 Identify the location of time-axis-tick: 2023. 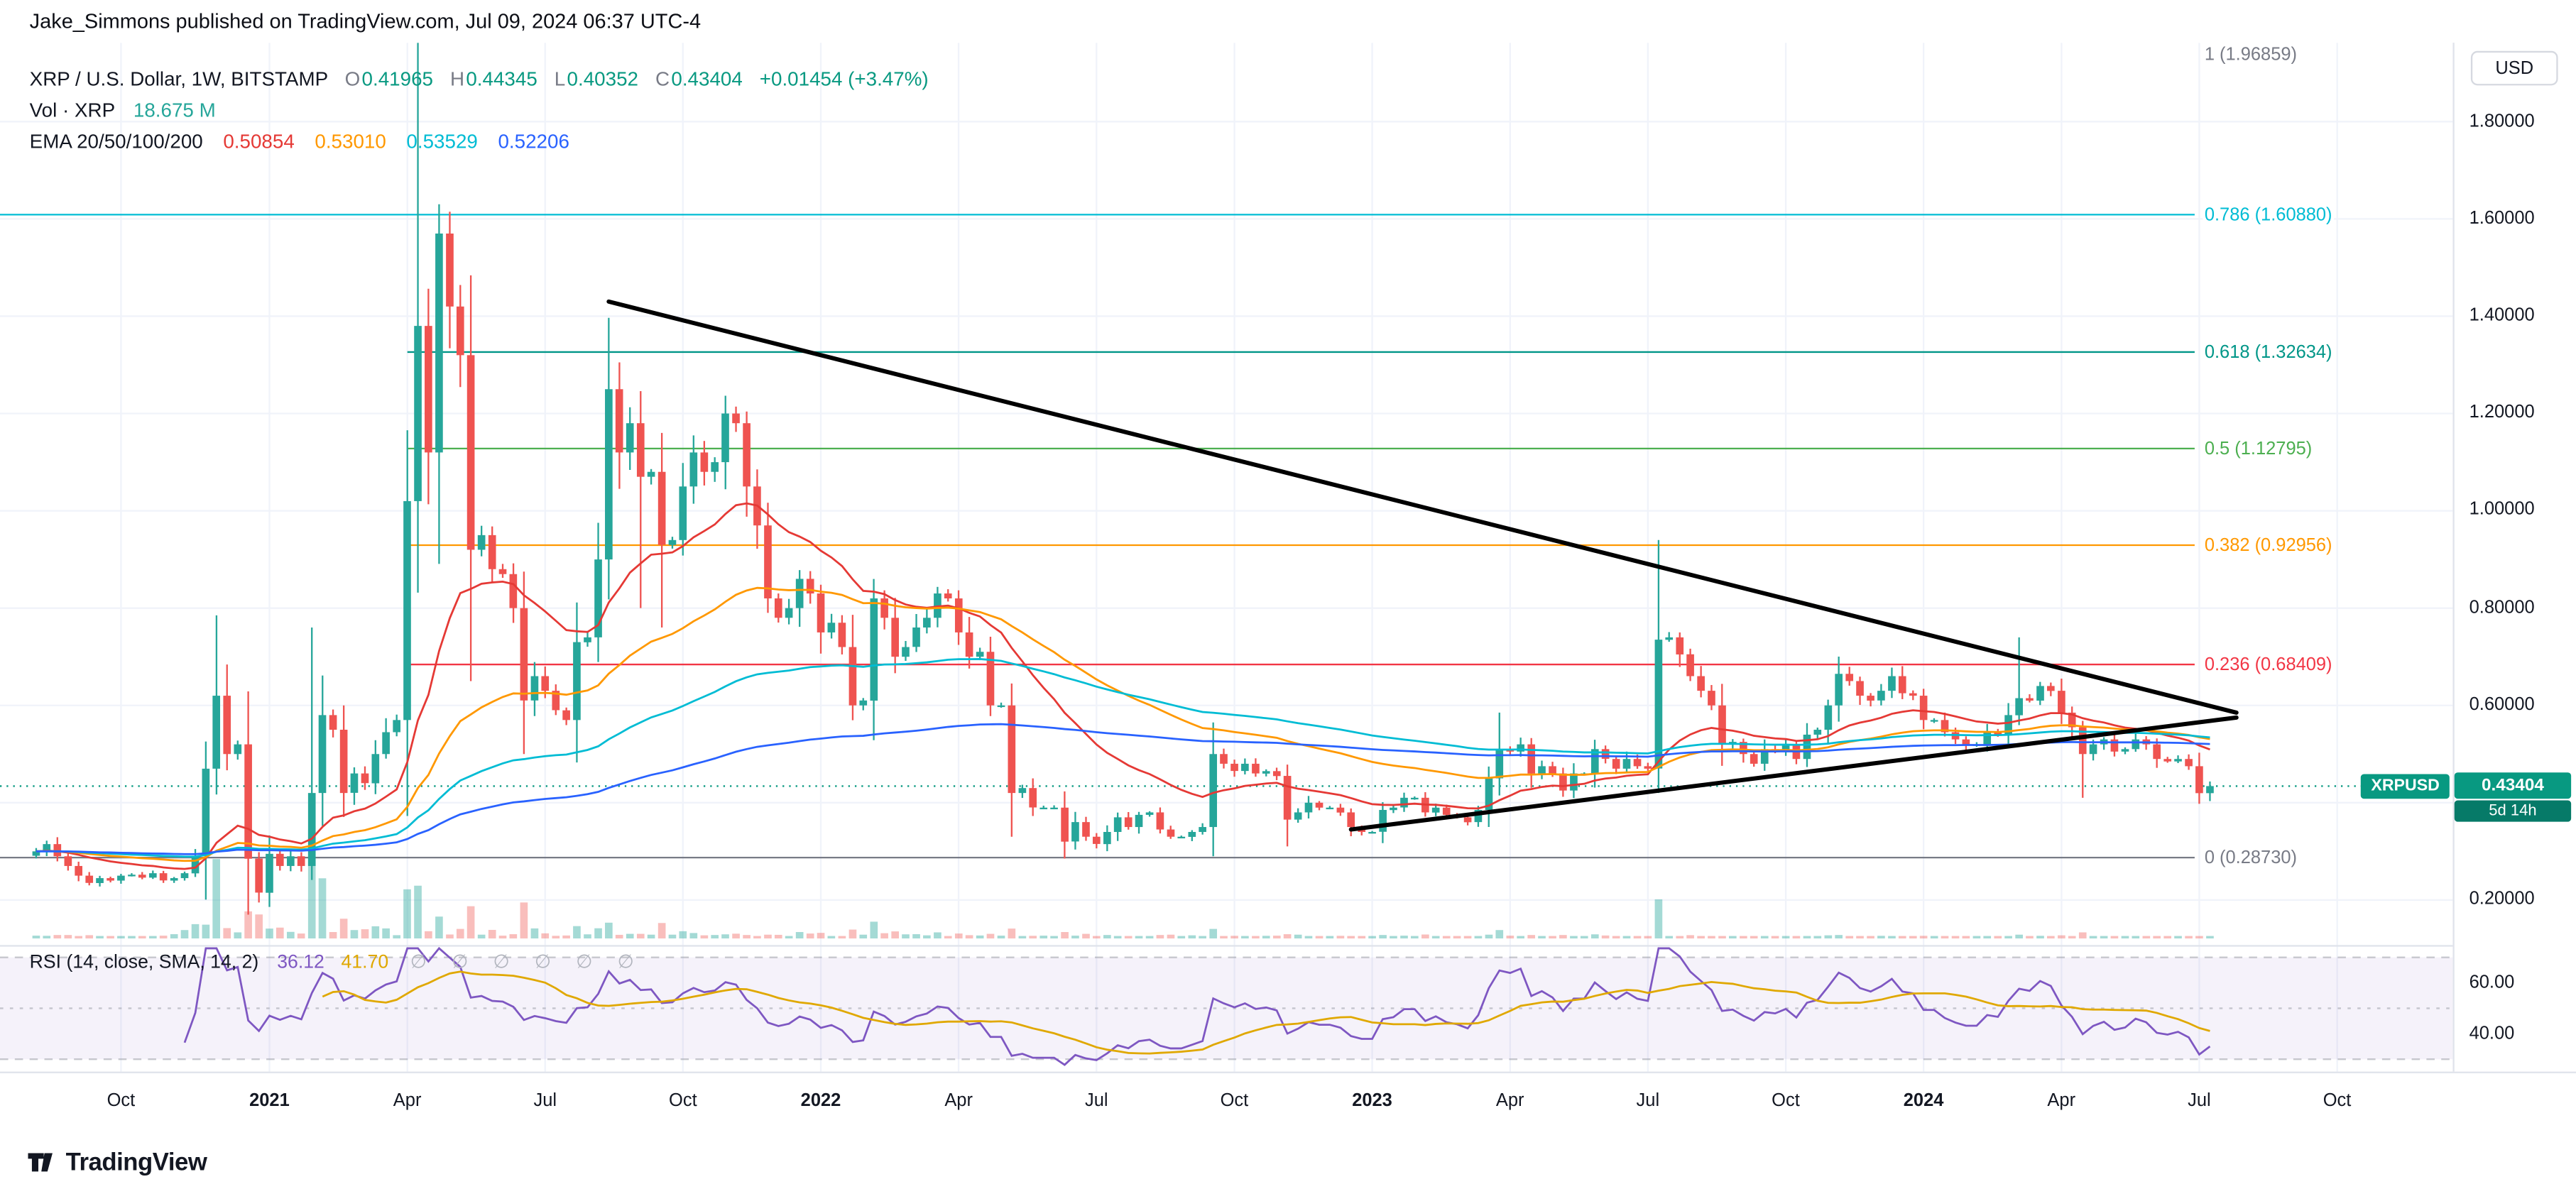
(1372, 1101).